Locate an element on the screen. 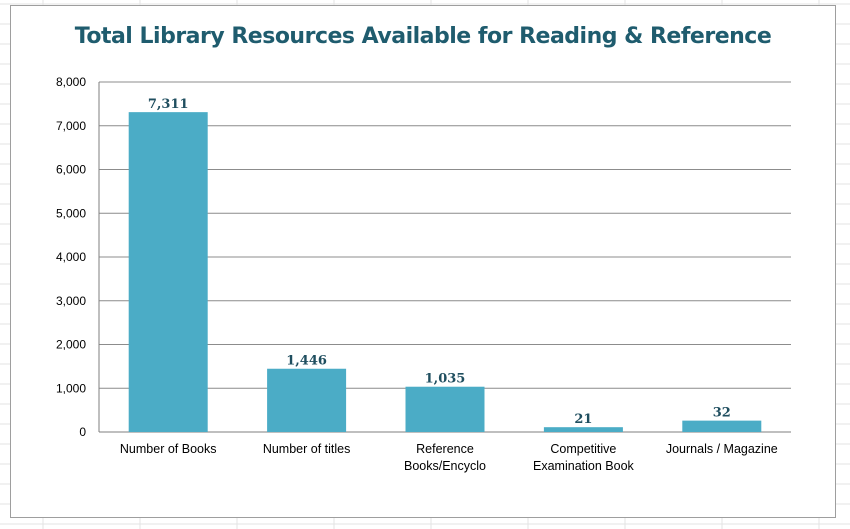  y-tick-label: 1,000 is located at coordinates (71, 388).